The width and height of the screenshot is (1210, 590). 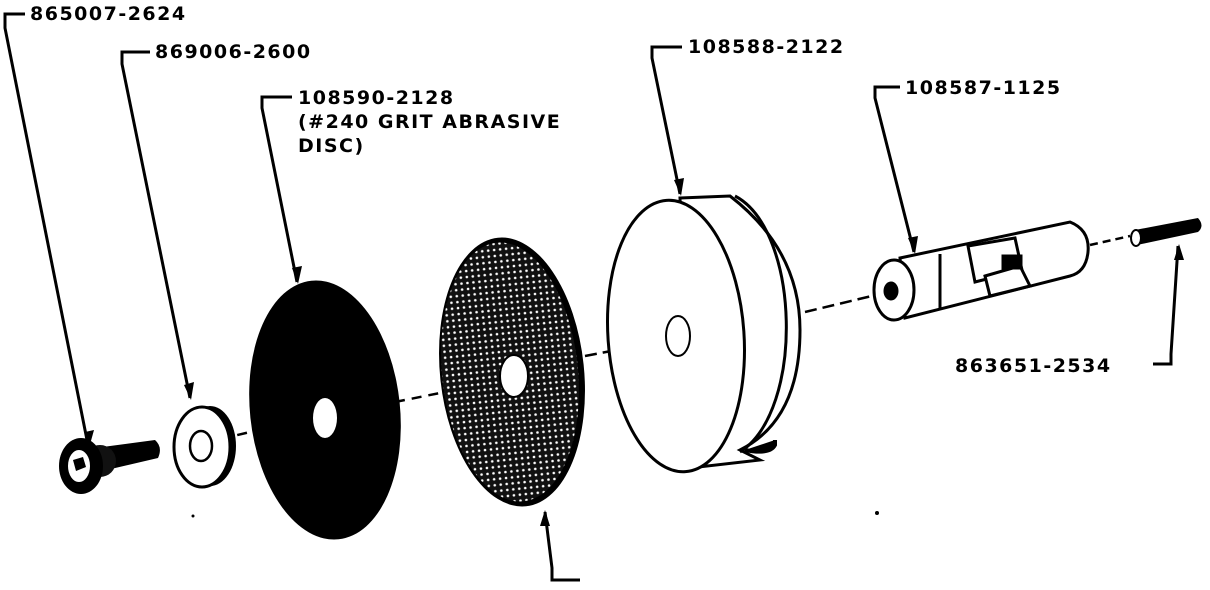 I want to click on label-adapter-part-number: 108587-1125, so click(x=983, y=88).